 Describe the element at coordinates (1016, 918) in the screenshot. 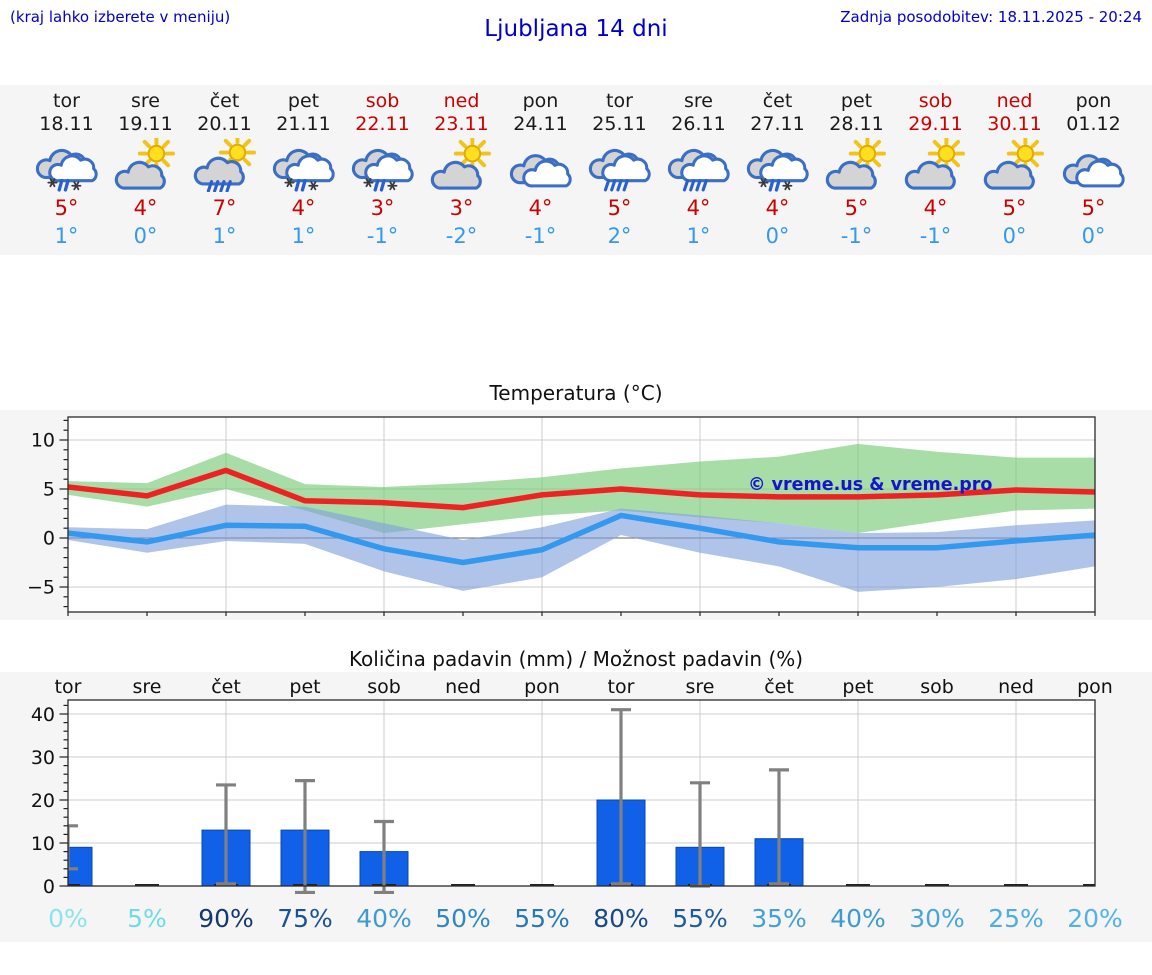

I see `precip-probability-label: 25%` at that location.